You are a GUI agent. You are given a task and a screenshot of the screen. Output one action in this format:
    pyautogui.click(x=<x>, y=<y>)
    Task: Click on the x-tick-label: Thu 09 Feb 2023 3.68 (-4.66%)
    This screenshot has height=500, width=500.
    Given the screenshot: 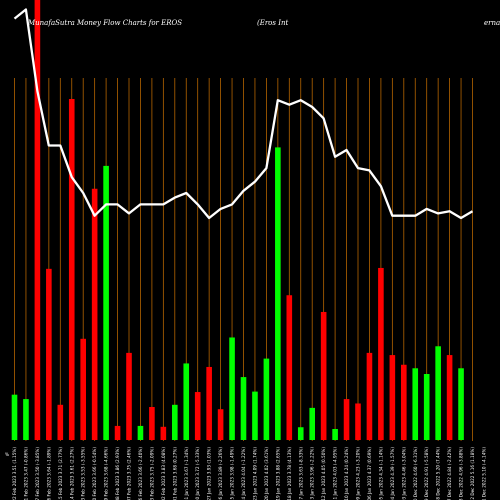 What is the action you would take?
    pyautogui.click(x=106, y=473)
    